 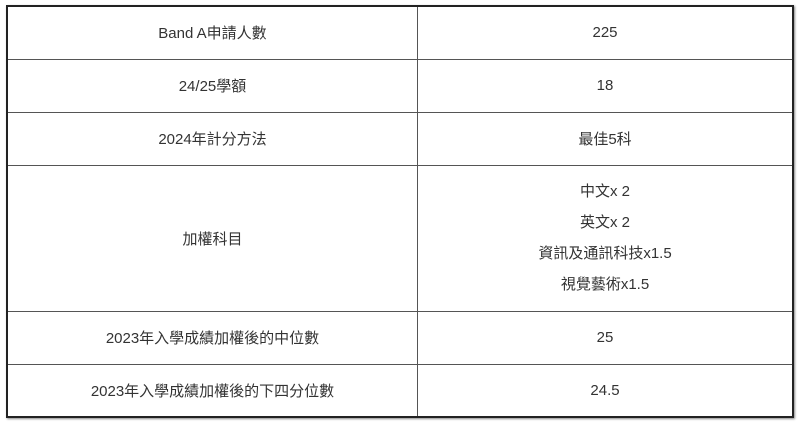 I want to click on row-value: 24.5, so click(x=605, y=390).